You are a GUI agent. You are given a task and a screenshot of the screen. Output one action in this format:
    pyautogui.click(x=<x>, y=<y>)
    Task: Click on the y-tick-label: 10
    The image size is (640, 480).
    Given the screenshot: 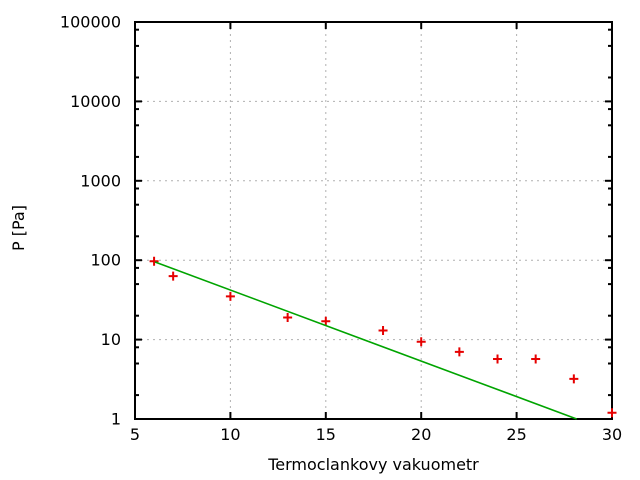 What is the action you would take?
    pyautogui.click(x=111, y=339)
    